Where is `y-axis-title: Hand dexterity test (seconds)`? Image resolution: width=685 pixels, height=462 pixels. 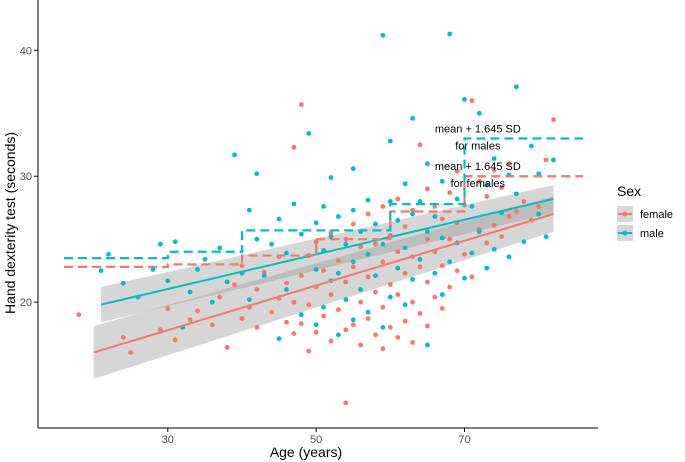 y-axis-title: Hand dexterity test (seconds) is located at coordinates (10, 223).